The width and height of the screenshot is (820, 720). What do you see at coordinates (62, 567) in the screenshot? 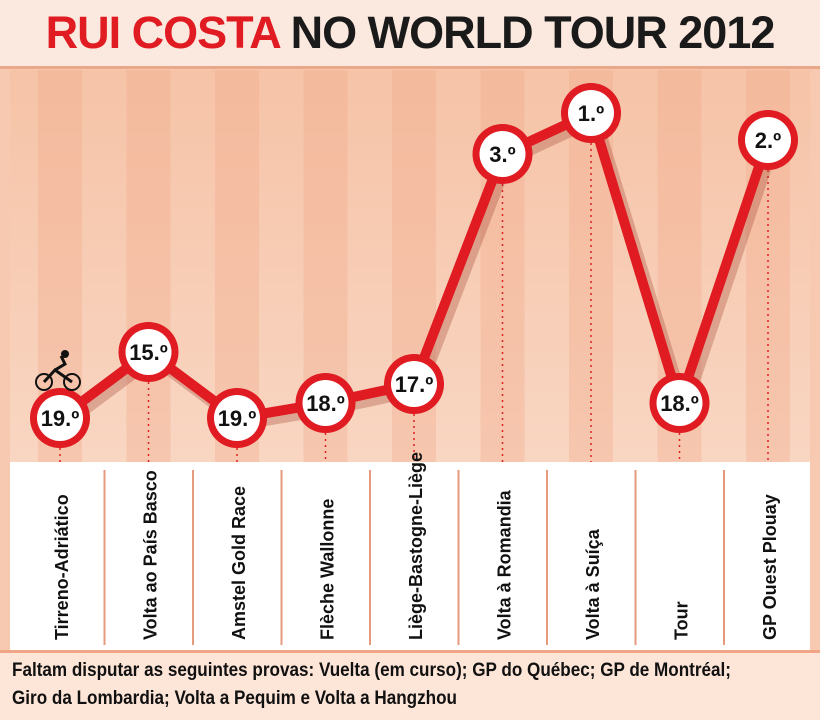
I see `category-label: Tirreno-Adriático` at bounding box center [62, 567].